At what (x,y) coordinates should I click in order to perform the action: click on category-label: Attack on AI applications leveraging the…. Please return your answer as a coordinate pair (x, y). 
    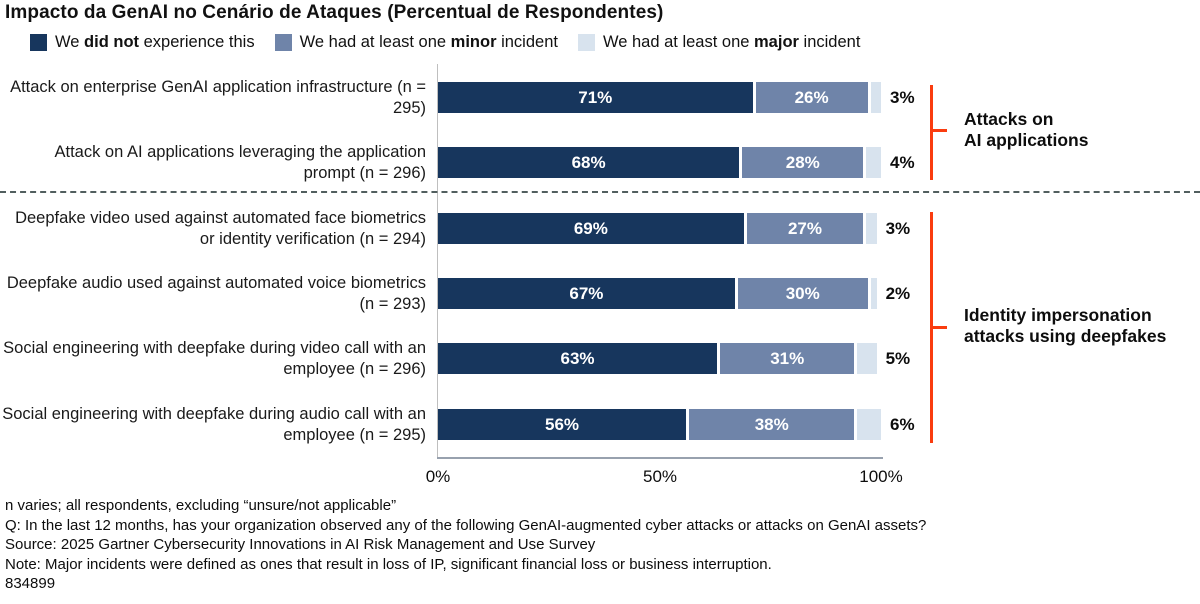
    Looking at the image, I should click on (240, 162).